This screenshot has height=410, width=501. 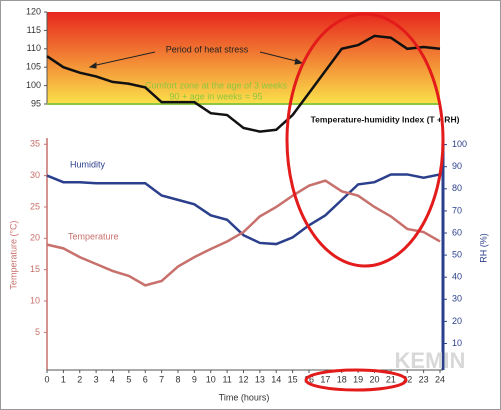 What do you see at coordinates (325, 379) in the screenshot?
I see `x-tick-label: 17` at bounding box center [325, 379].